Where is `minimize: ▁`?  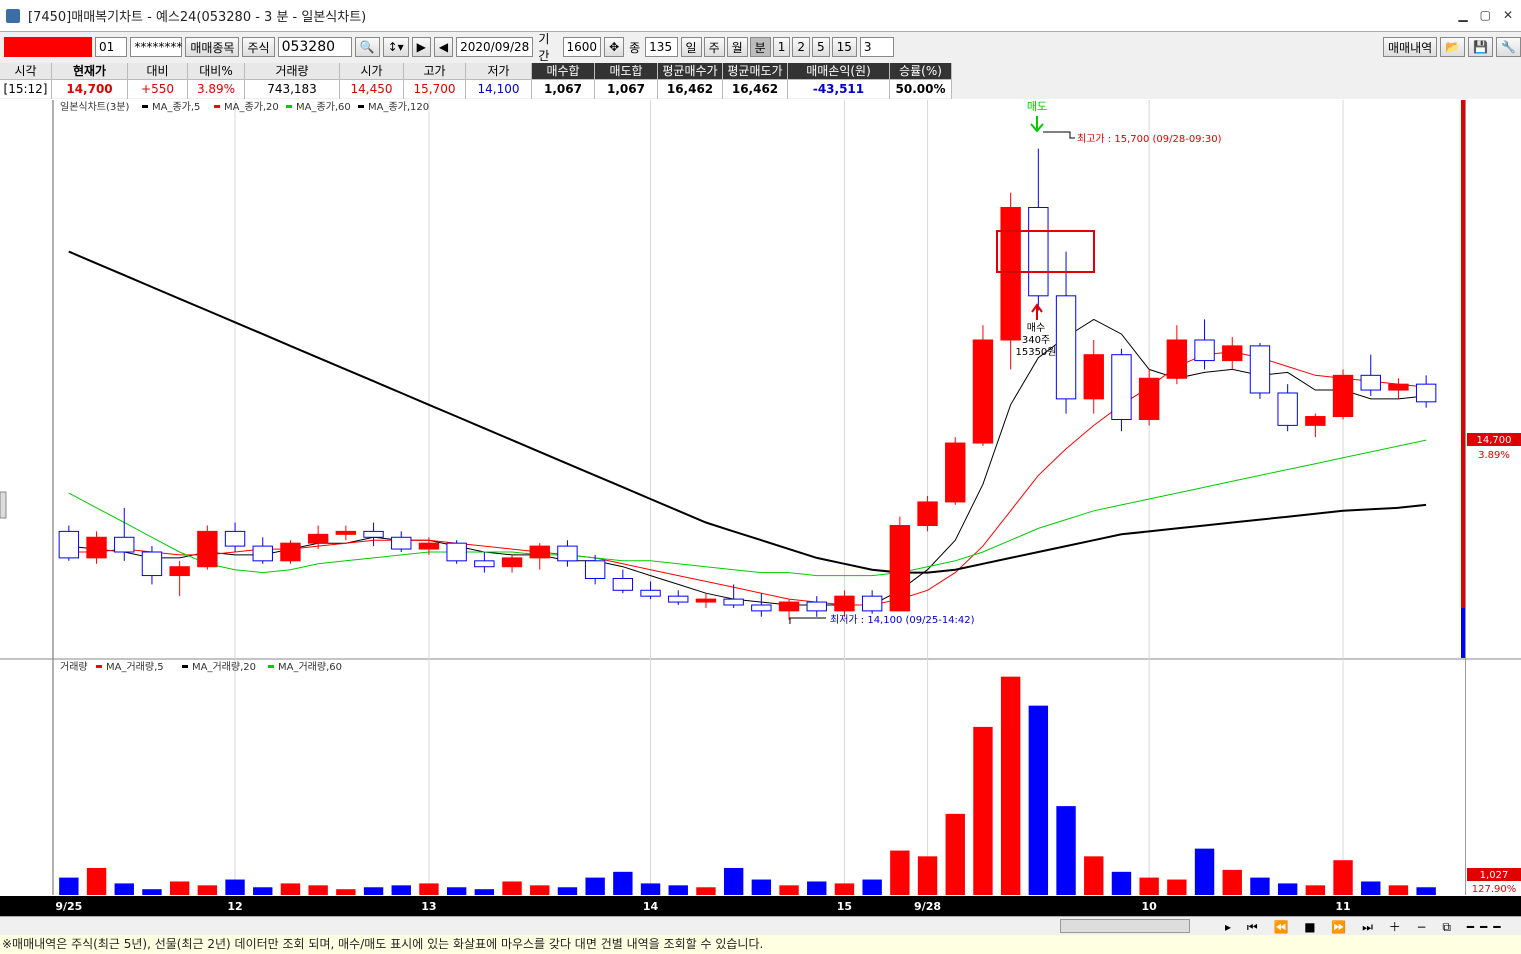 minimize: ▁ is located at coordinates (1463, 15).